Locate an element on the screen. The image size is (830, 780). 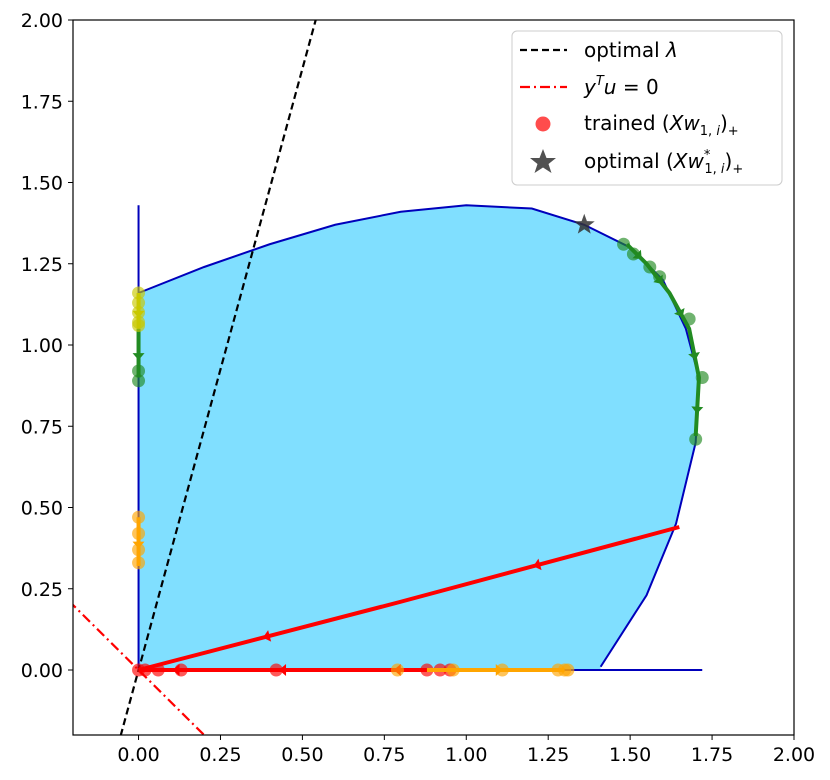
x-tick-label: 1.75 is located at coordinates (712, 755).